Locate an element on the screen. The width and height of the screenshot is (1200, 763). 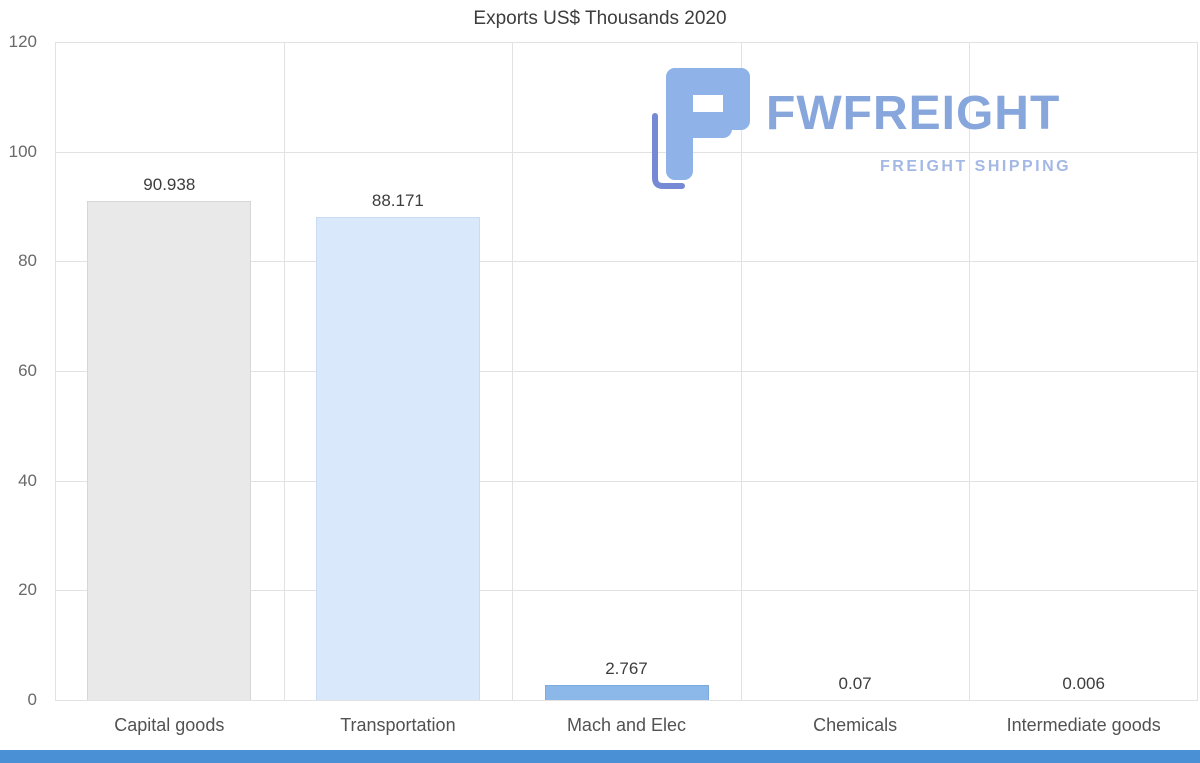
bar-value-label: 88.171 is located at coordinates (397, 200).